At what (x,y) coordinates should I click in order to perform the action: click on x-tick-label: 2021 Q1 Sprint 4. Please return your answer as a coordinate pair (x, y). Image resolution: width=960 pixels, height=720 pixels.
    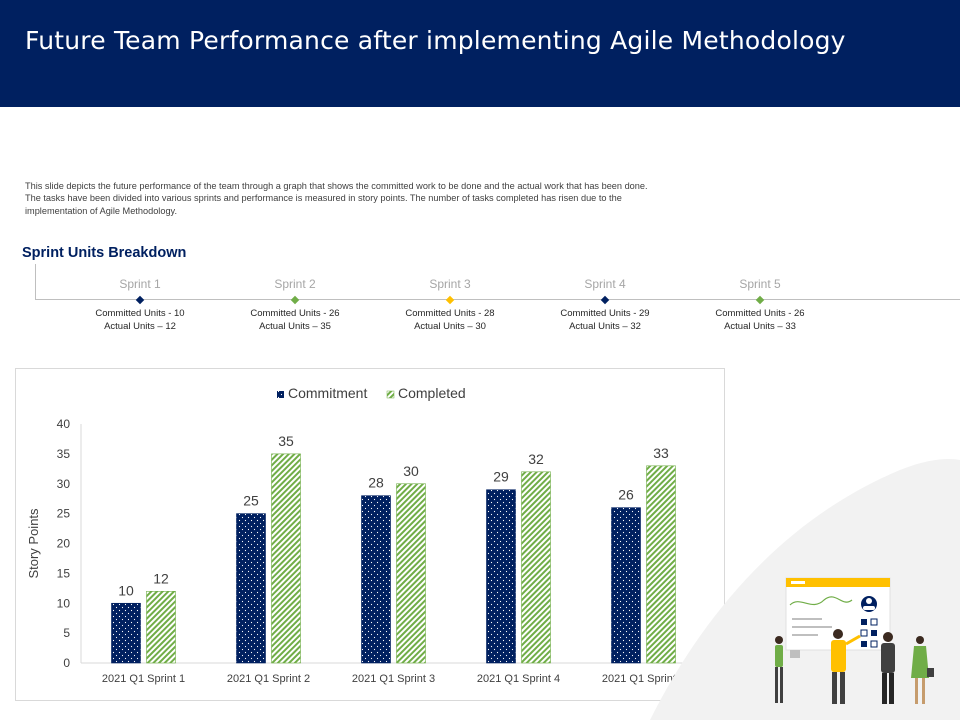
    Looking at the image, I should click on (518, 679).